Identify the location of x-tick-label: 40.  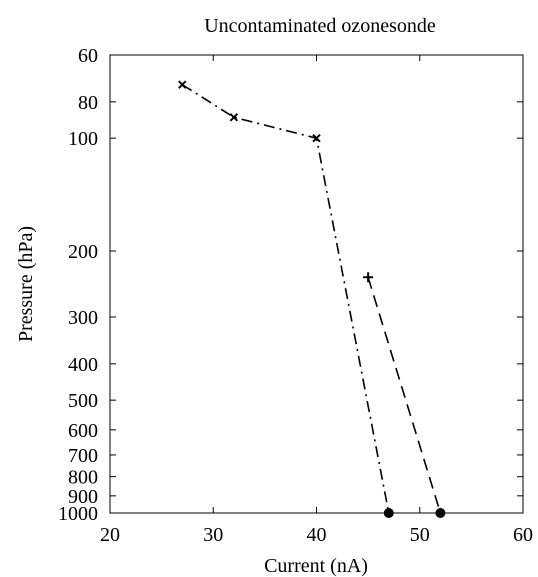
(317, 535).